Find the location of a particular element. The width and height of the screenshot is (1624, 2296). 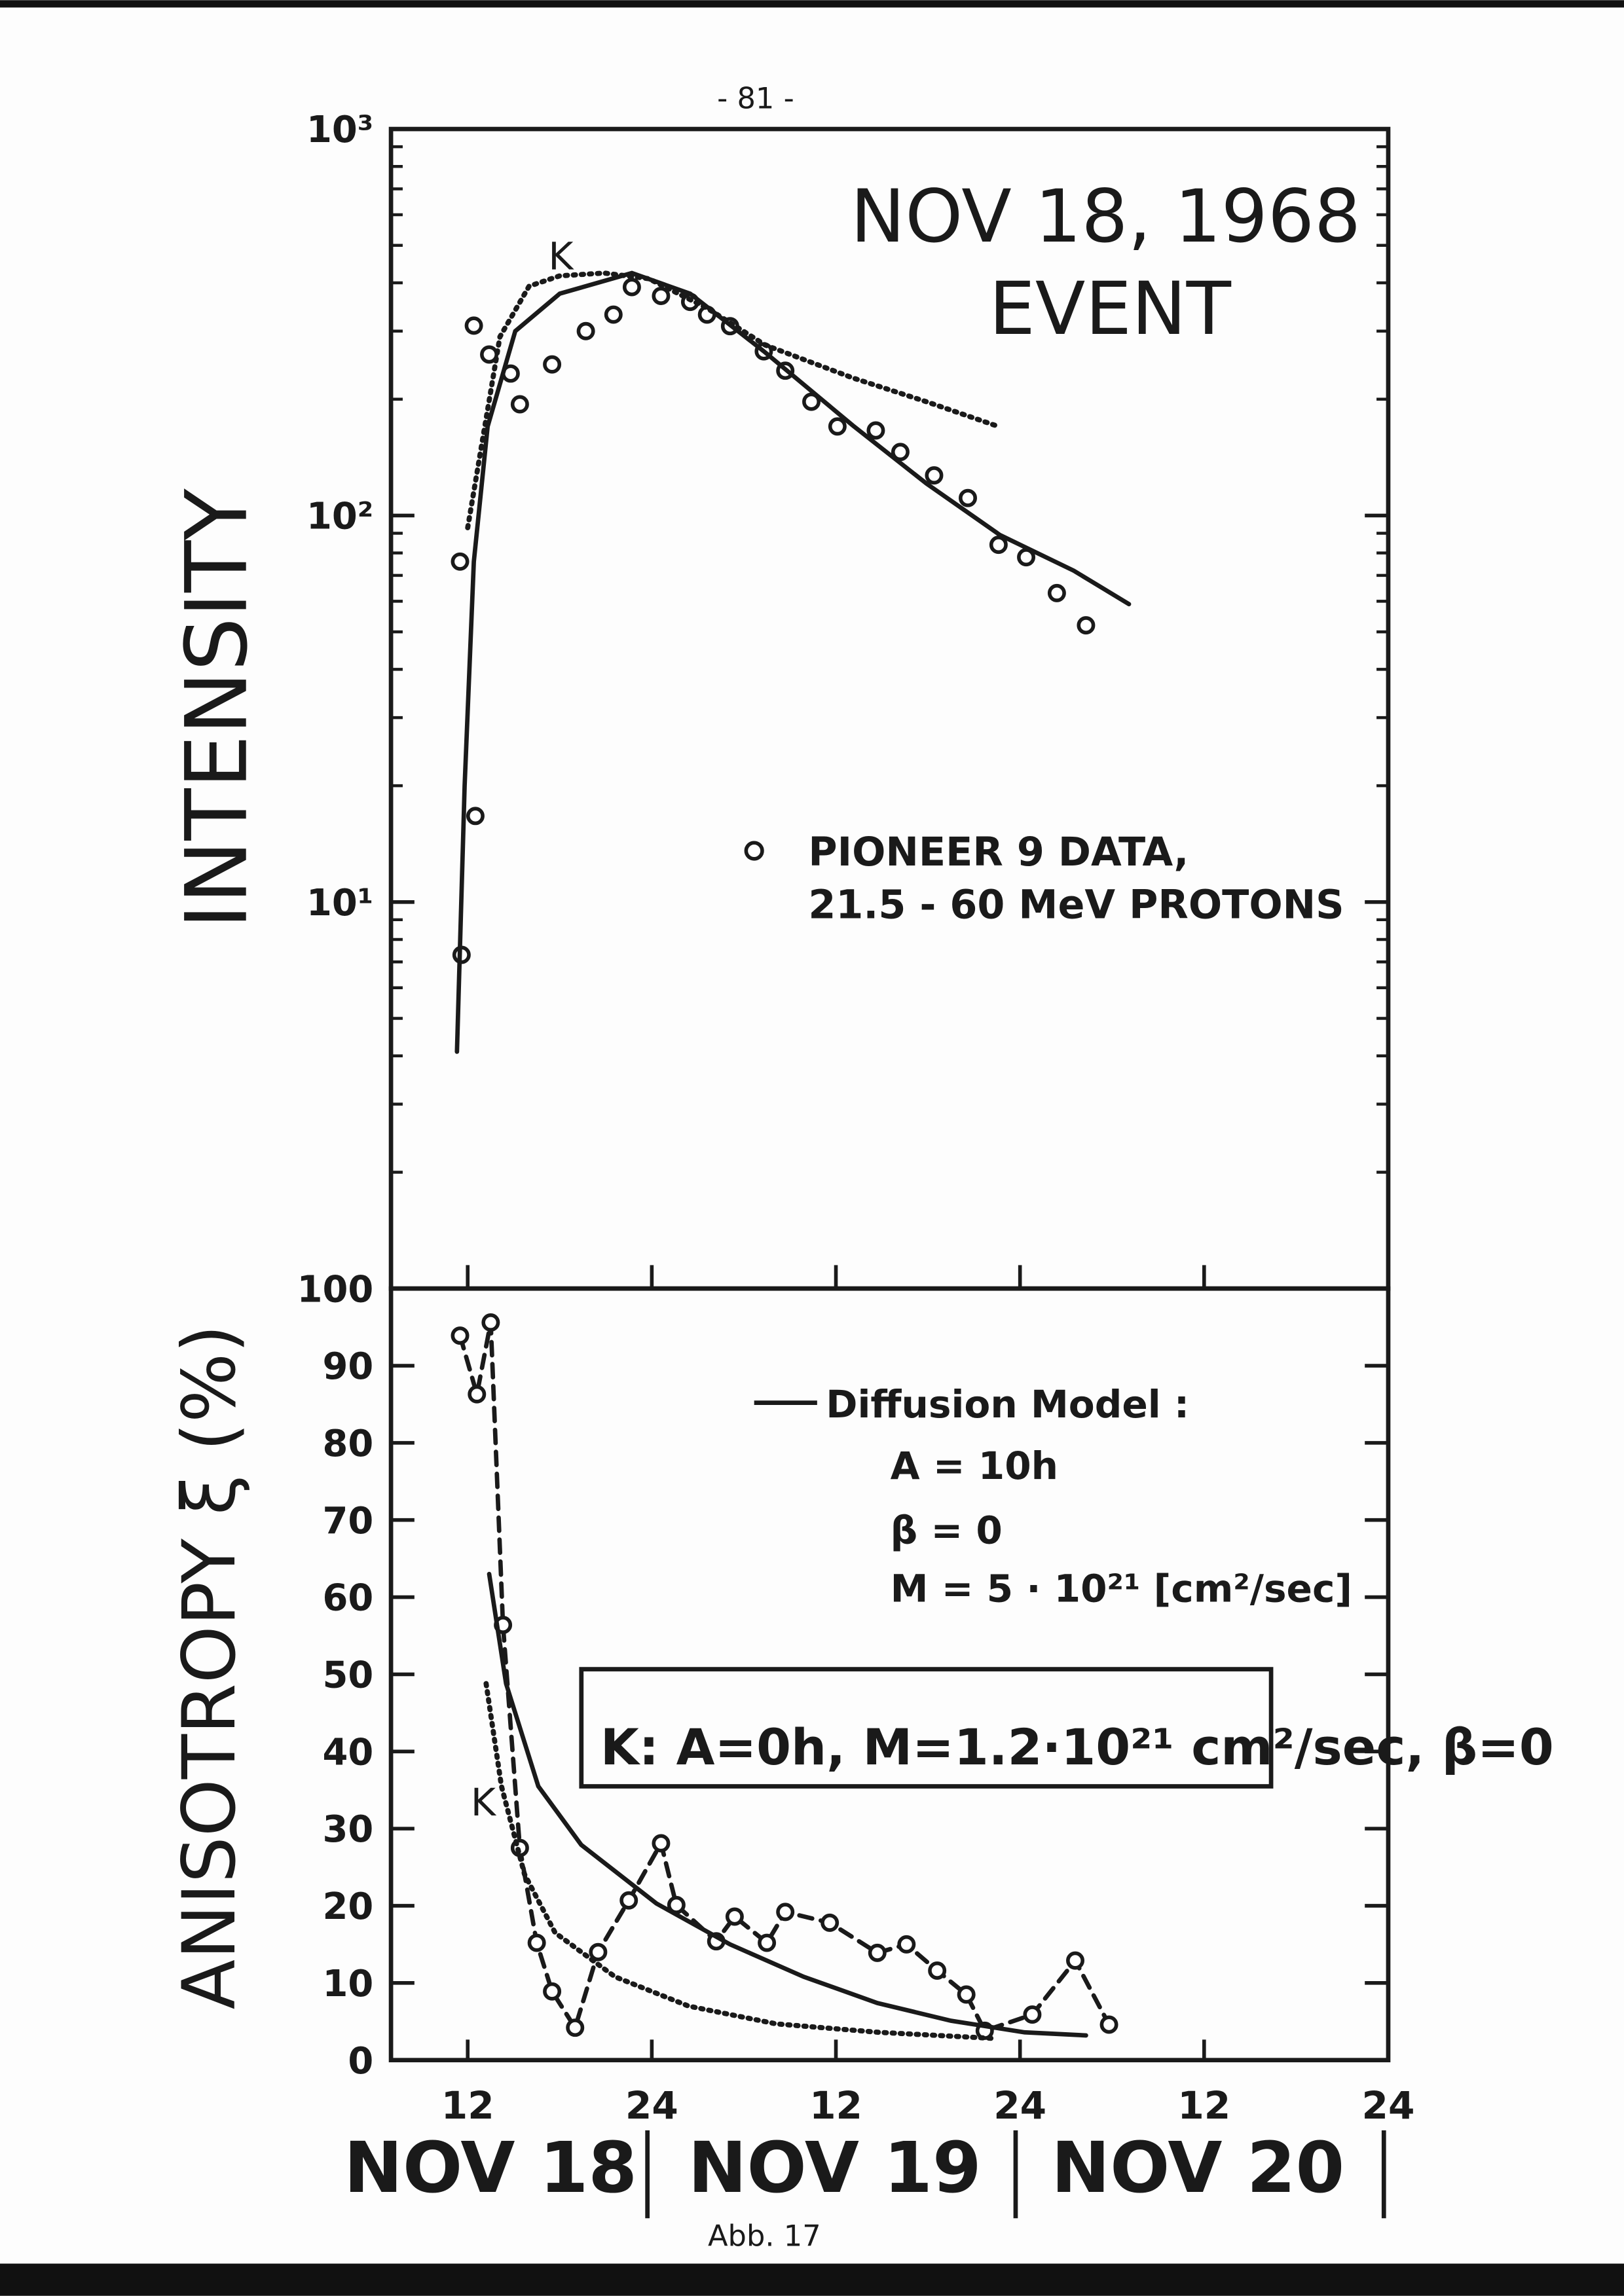

y-tick-label: 80 is located at coordinates (347, 1444).